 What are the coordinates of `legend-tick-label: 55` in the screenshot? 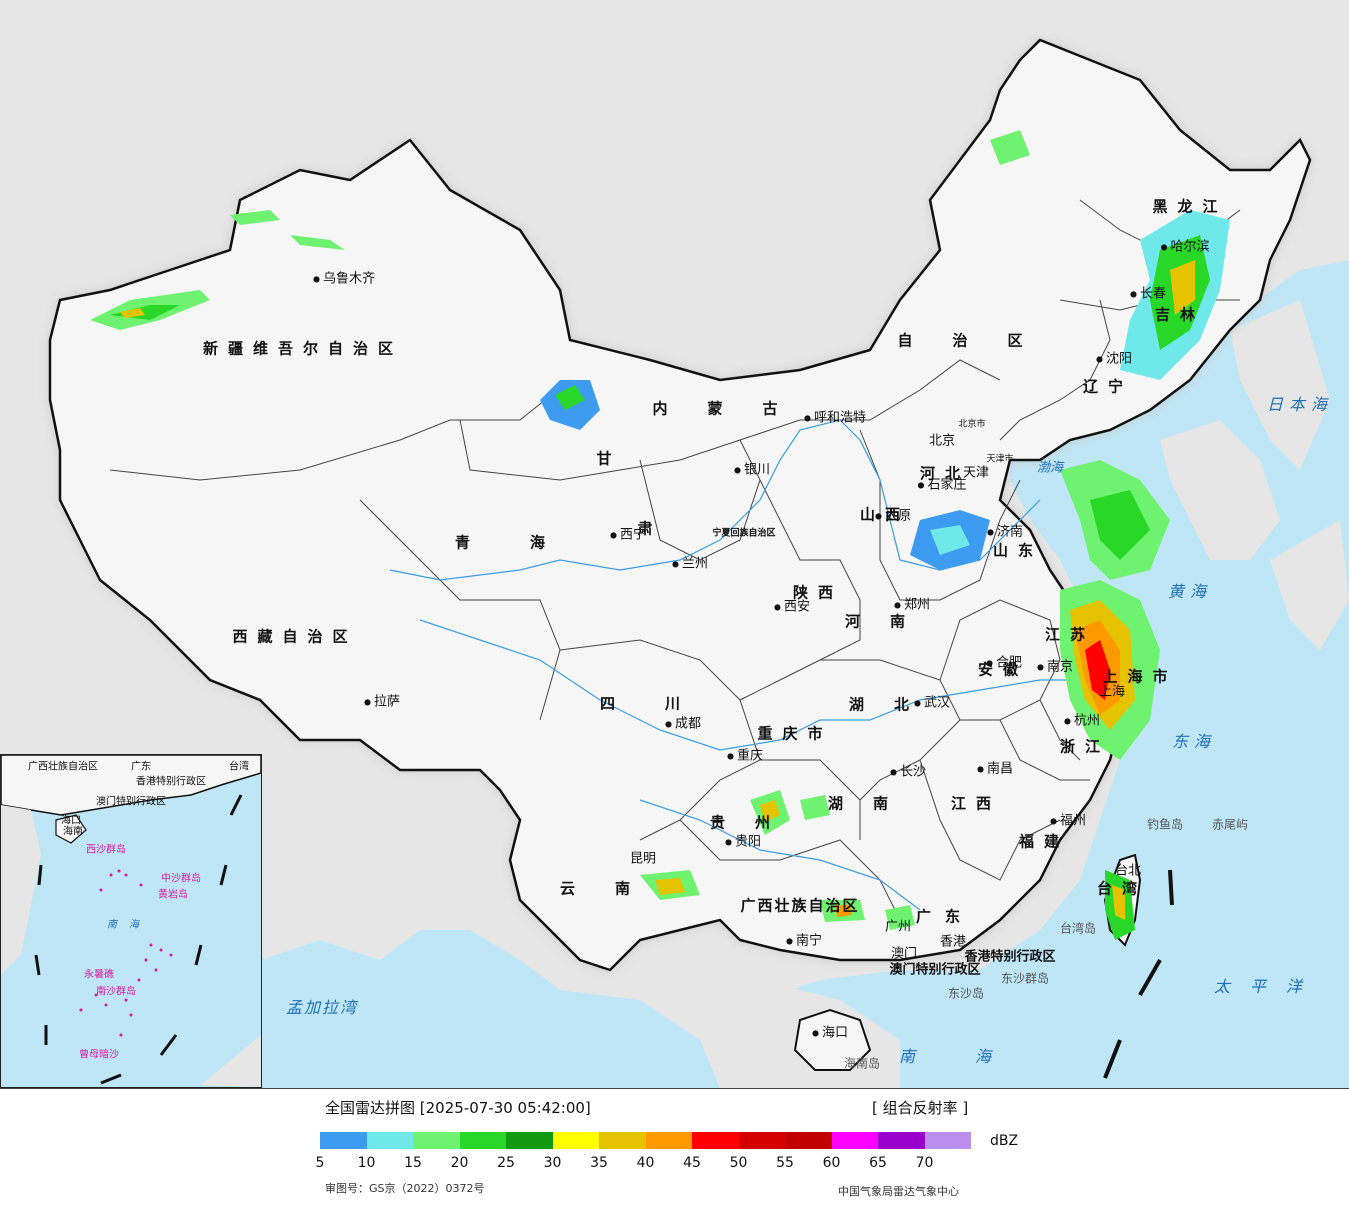 It's located at (785, 1163).